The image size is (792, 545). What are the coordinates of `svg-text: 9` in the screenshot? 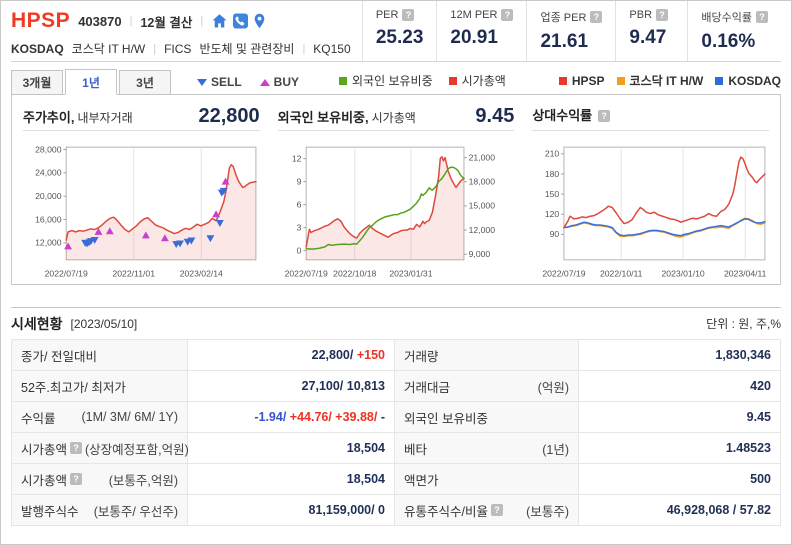 It's located at (298, 181).